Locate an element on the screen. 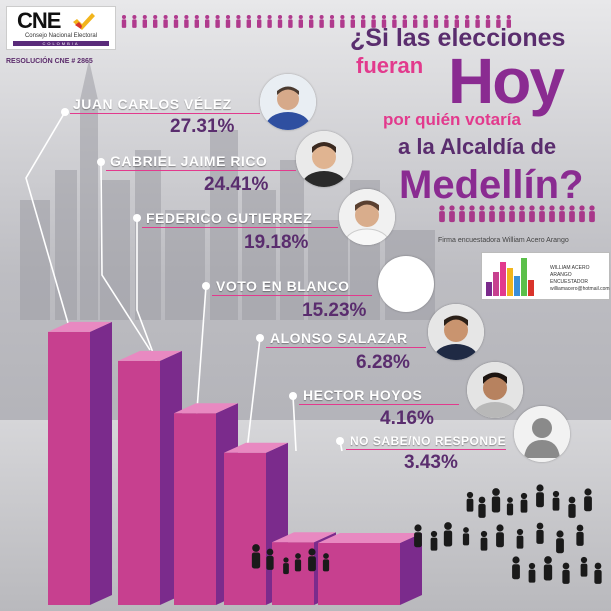 The image size is (611, 611). crowd-banner is located at coordinates (316, 21).